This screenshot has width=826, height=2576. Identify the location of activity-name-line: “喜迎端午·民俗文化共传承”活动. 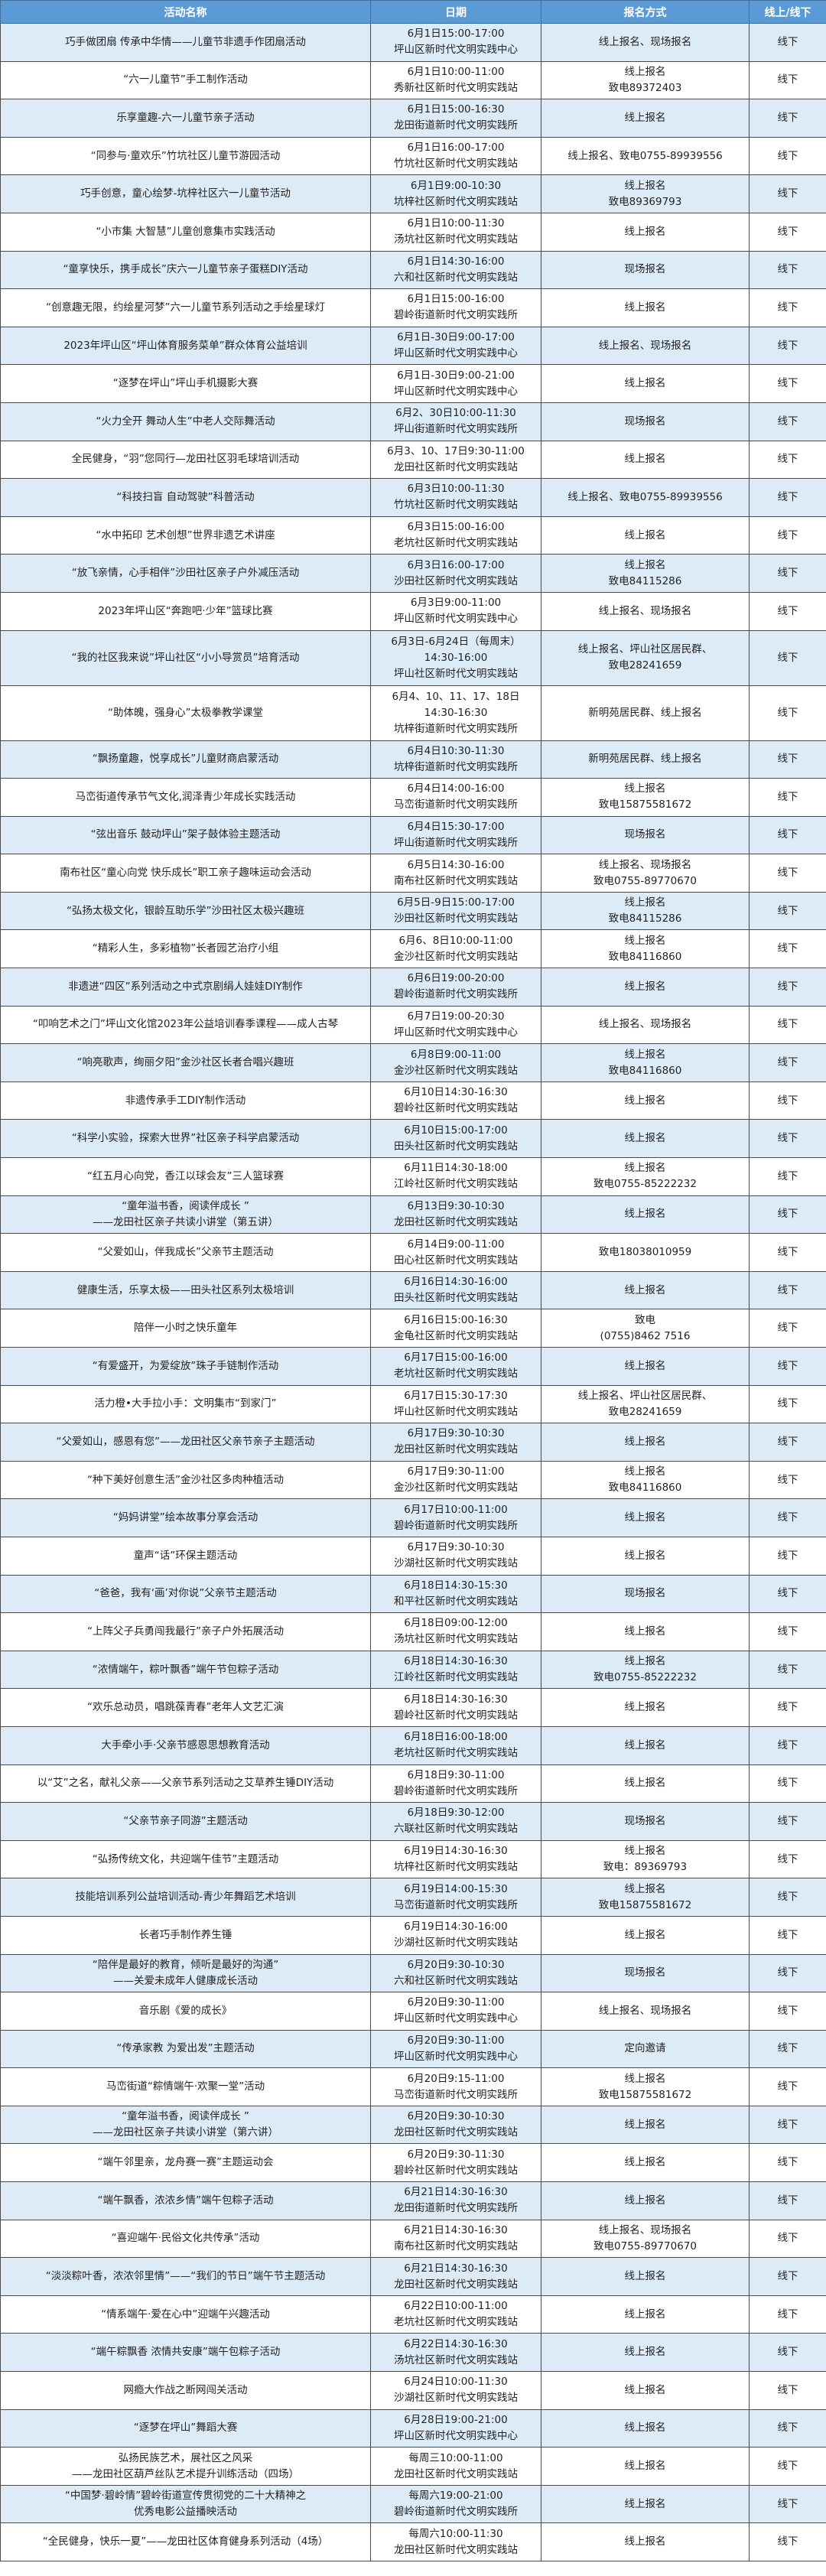
(186, 2238).